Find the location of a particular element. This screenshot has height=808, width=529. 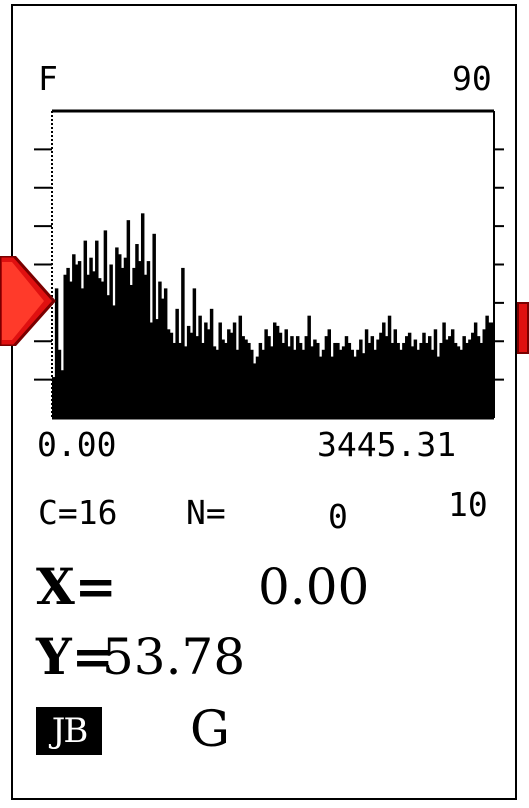

g-mode-label: G is located at coordinates (210, 729).